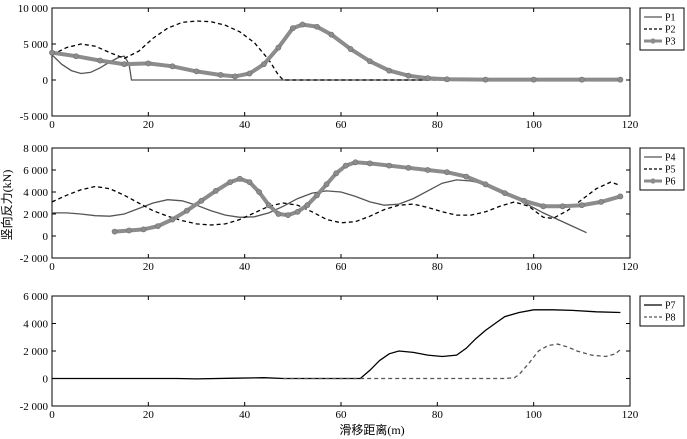 The width and height of the screenshot is (687, 439). I want to click on x-axis-label: 滑移距离(m), so click(371, 429).